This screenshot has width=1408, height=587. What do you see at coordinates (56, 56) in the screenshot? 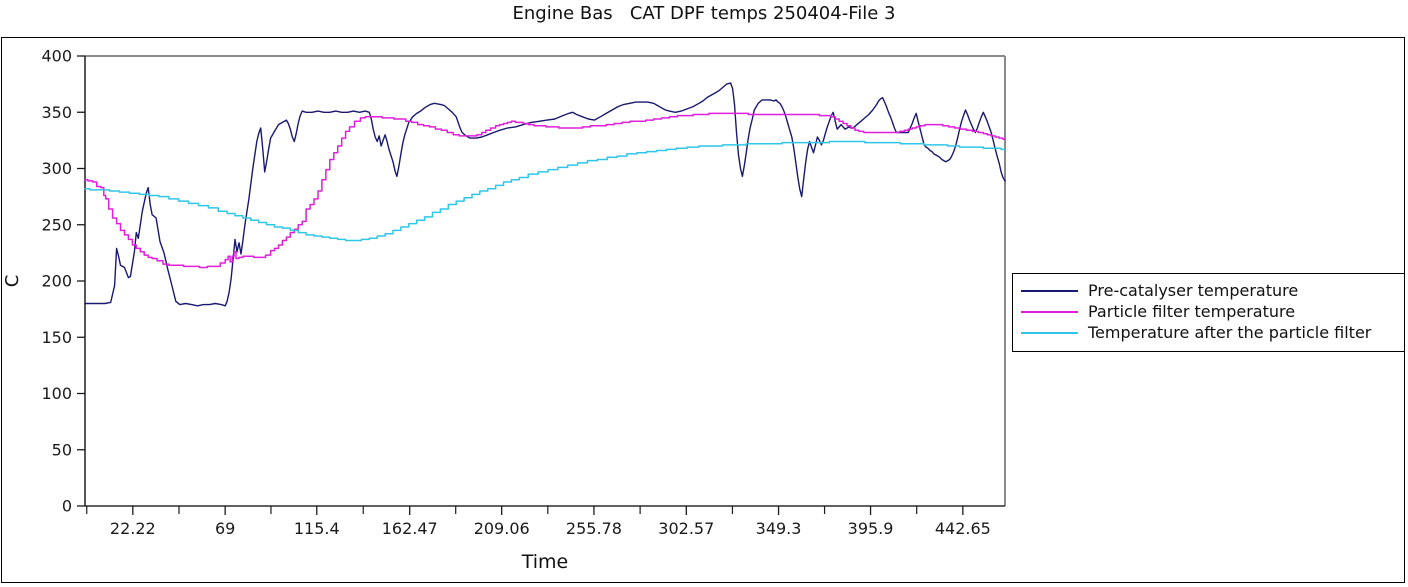
I see `y-tick-label: 400` at bounding box center [56, 56].